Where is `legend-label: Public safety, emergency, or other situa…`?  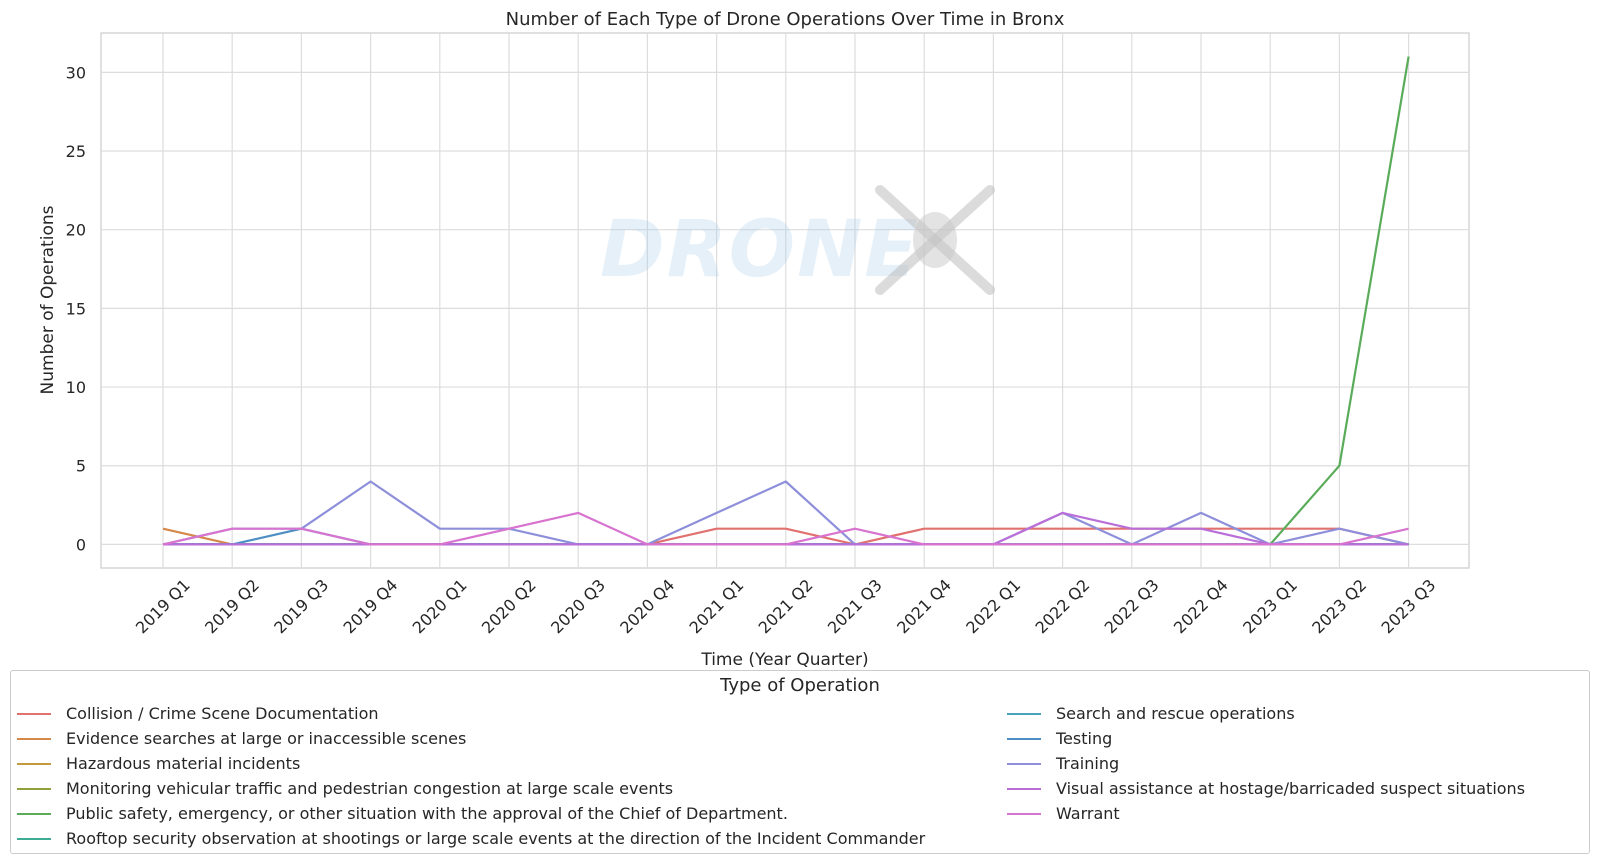 legend-label: Public safety, emergency, or other situa… is located at coordinates (427, 813).